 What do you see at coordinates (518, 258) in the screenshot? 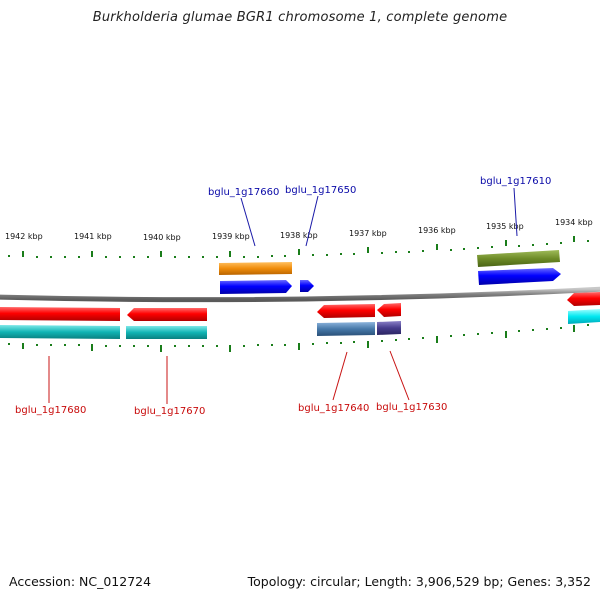
I see `feature-olive-bglu_1g17610` at bounding box center [518, 258].